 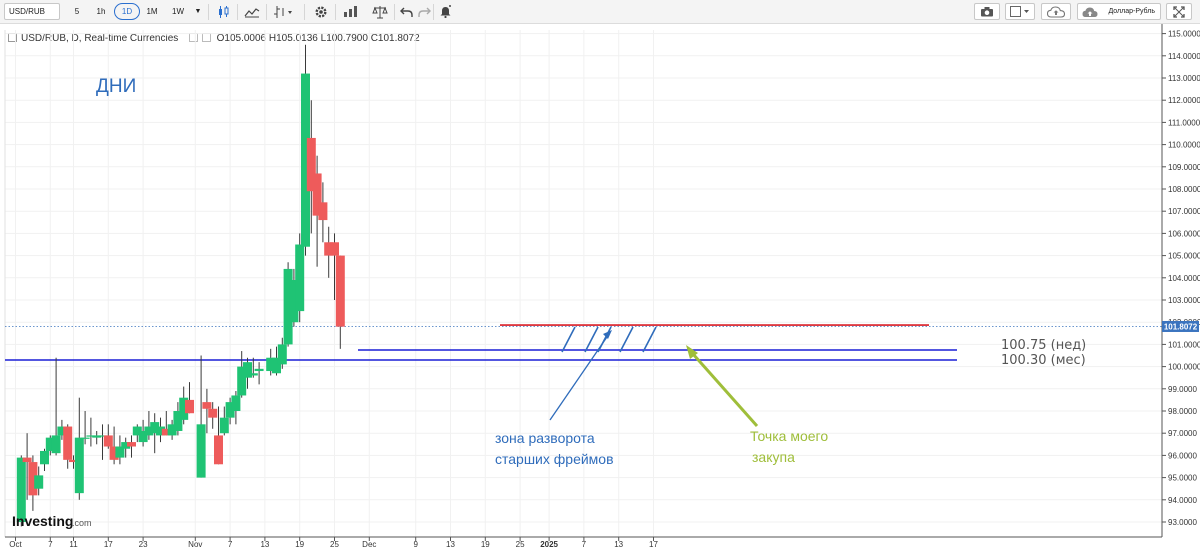 What do you see at coordinates (152, 11) in the screenshot?
I see `interval-1m-button: 1M` at bounding box center [152, 11].